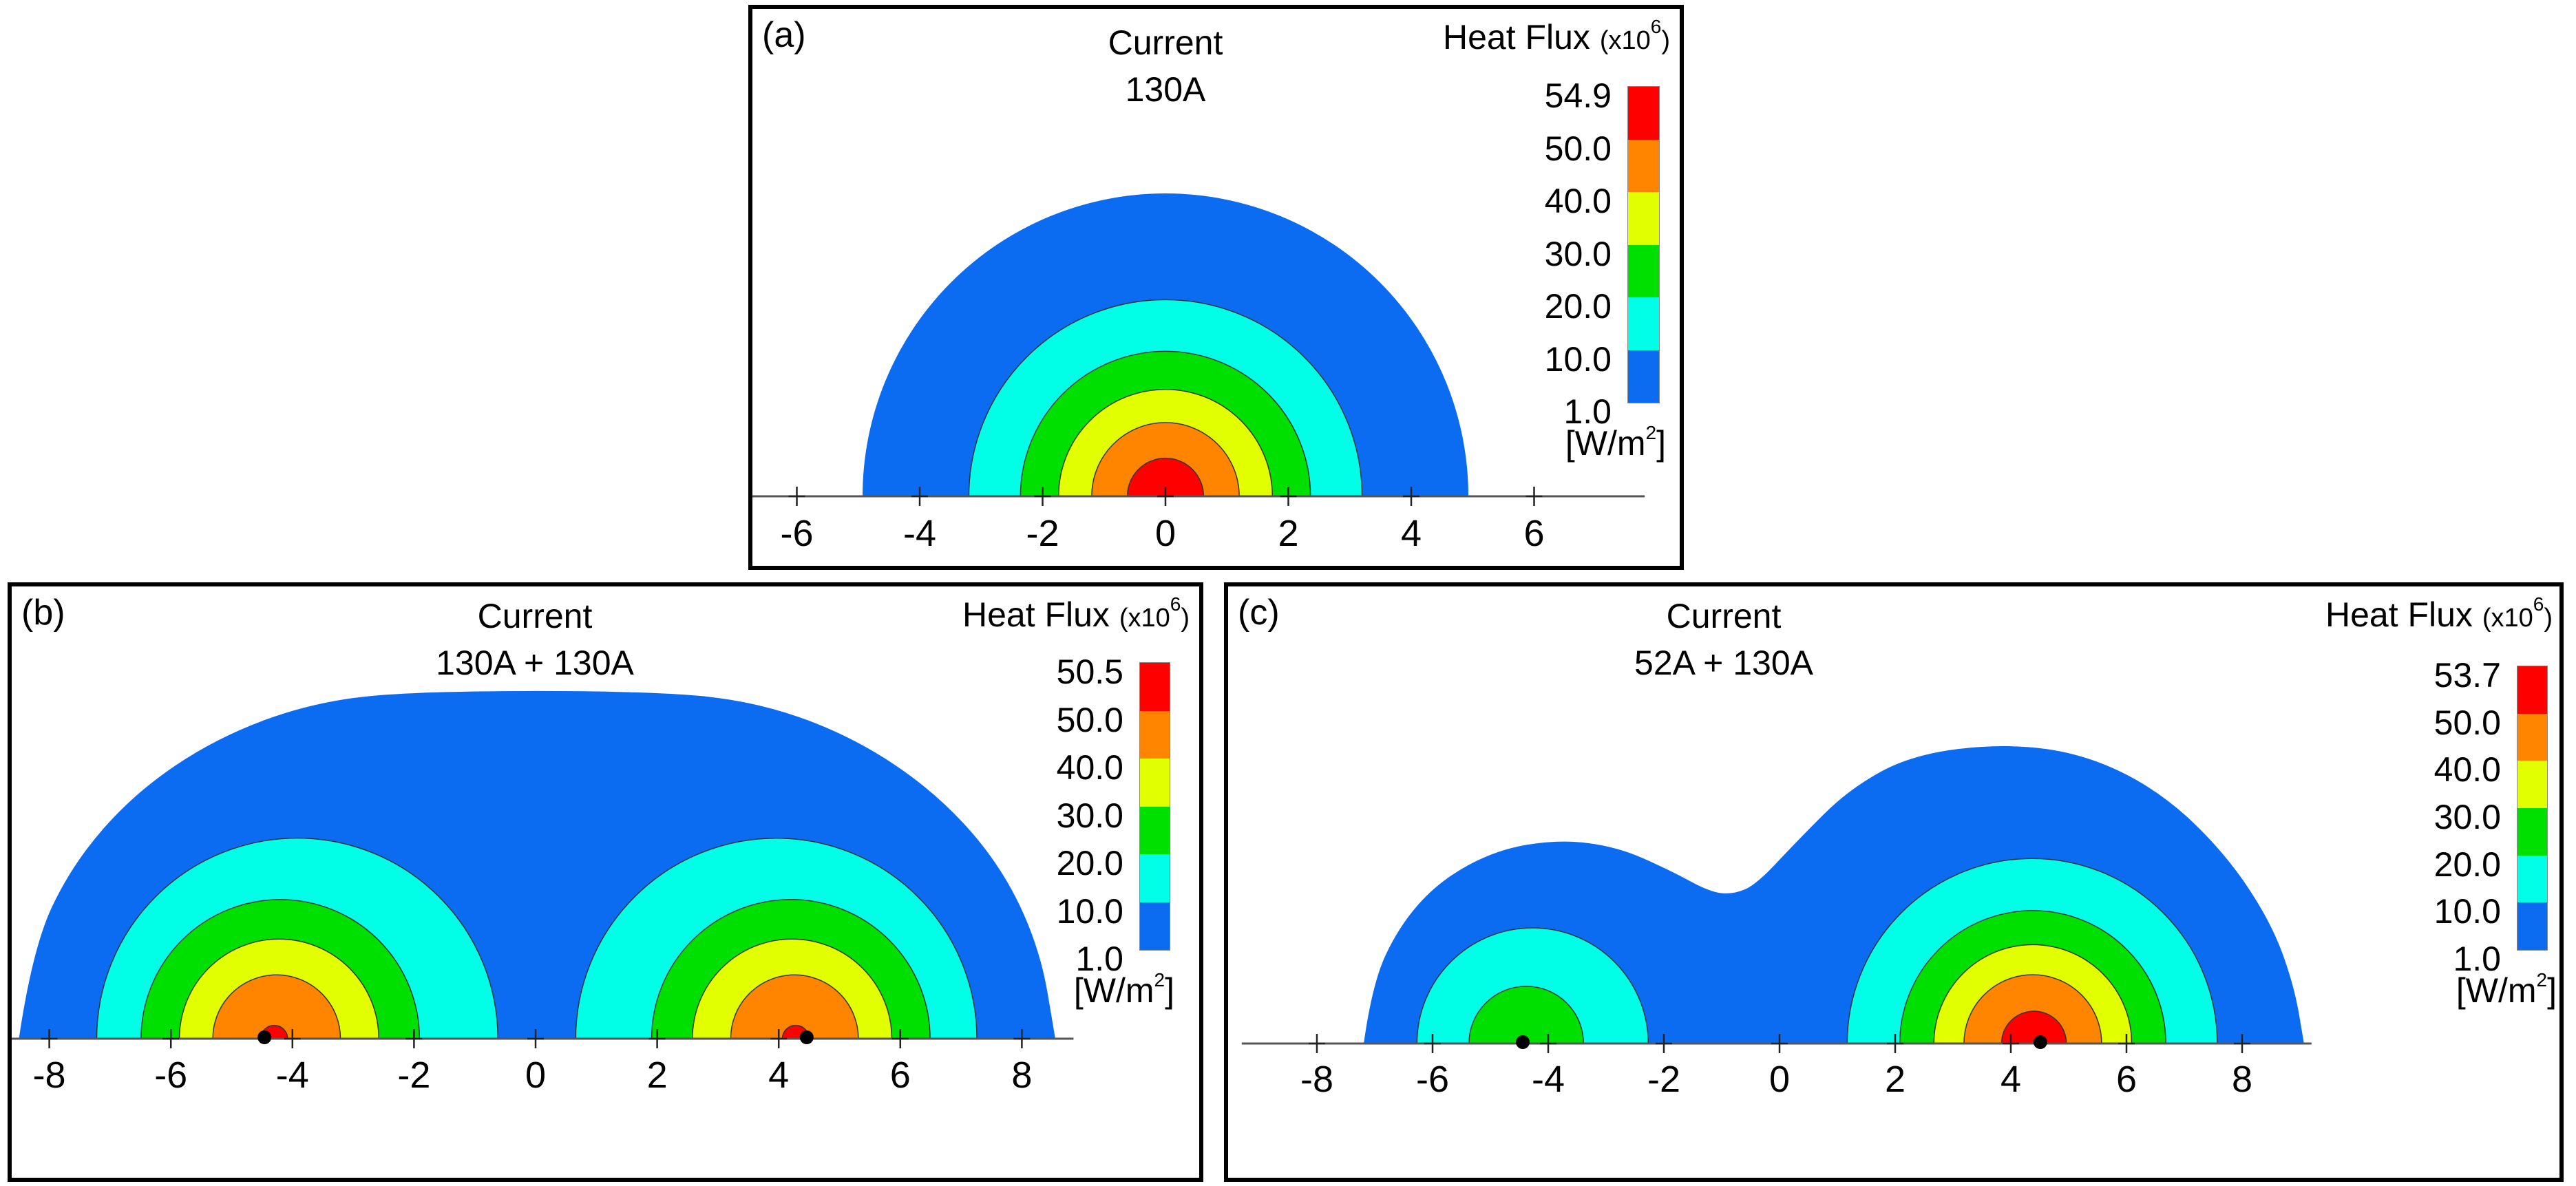  I want to click on panel-label: (a), so click(784, 35).